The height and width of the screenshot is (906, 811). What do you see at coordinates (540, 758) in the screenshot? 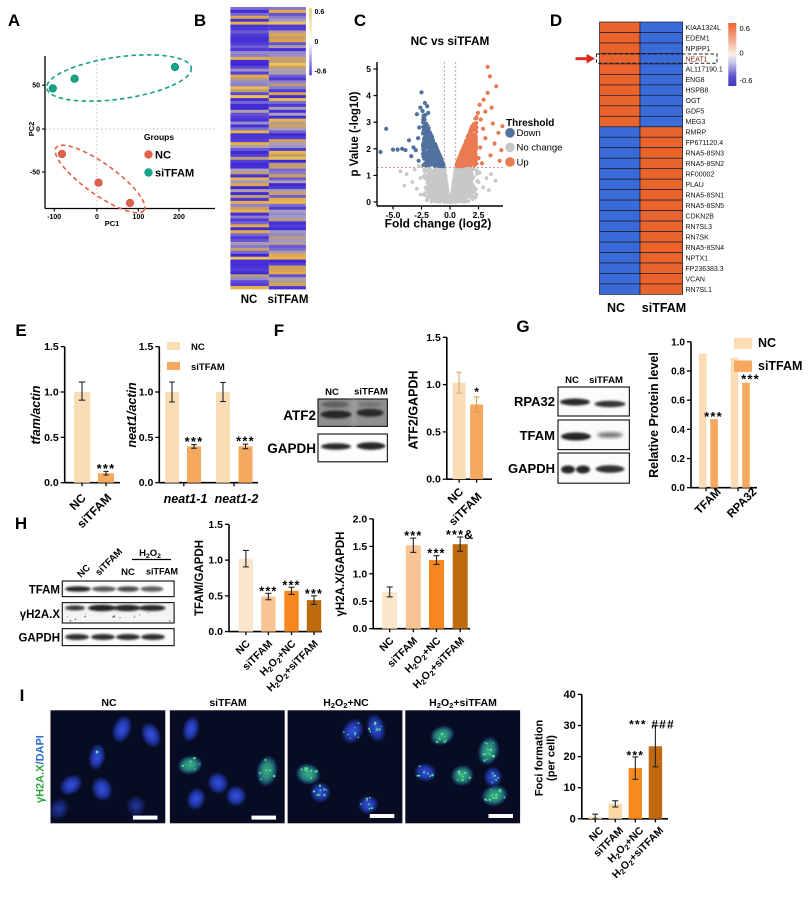
I see `svg-text: Foci formation` at bounding box center [540, 758].